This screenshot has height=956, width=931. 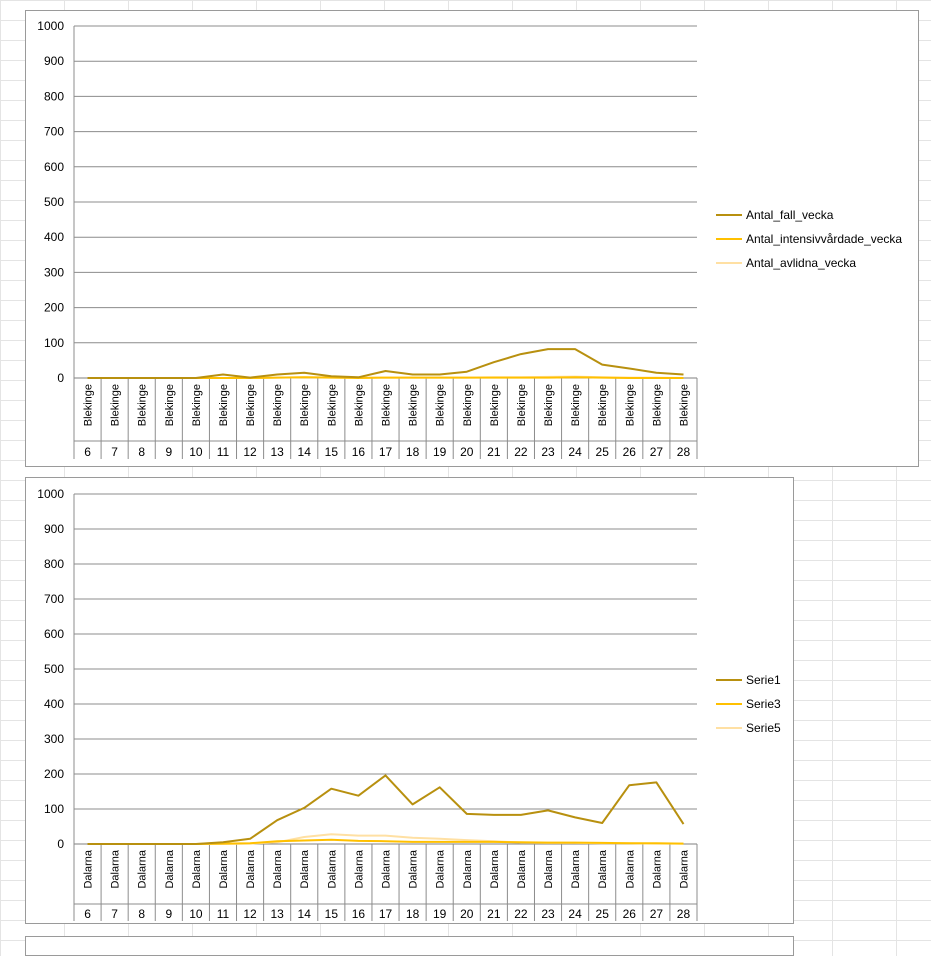 What do you see at coordinates (54, 634) in the screenshot?
I see `y-tick-label: 600` at bounding box center [54, 634].